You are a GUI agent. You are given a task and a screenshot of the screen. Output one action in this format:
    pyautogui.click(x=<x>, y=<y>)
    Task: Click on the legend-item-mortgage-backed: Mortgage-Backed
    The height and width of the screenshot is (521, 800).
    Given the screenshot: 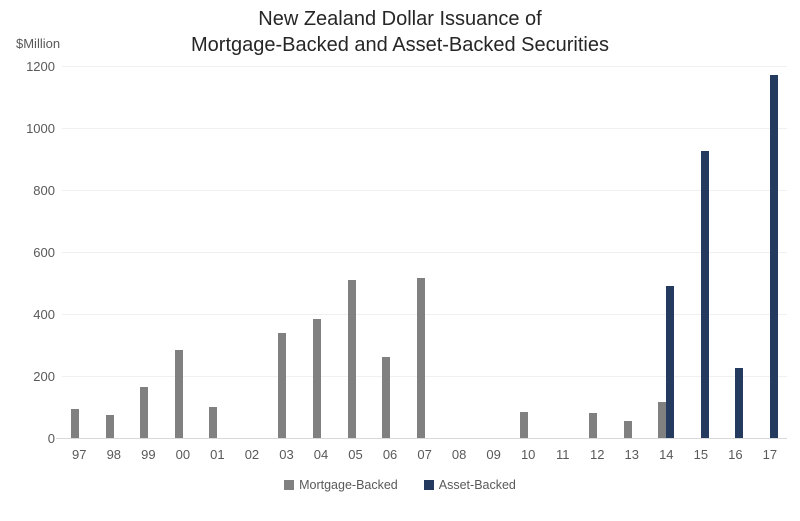 What is the action you would take?
    pyautogui.click(x=341, y=485)
    